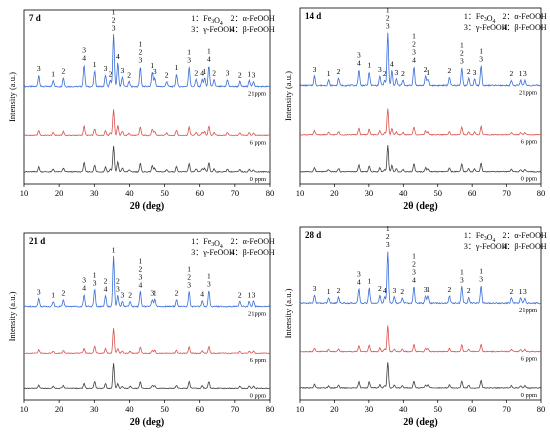  I want to click on y-axis-label: Intensity (a.u.), so click(12, 316).